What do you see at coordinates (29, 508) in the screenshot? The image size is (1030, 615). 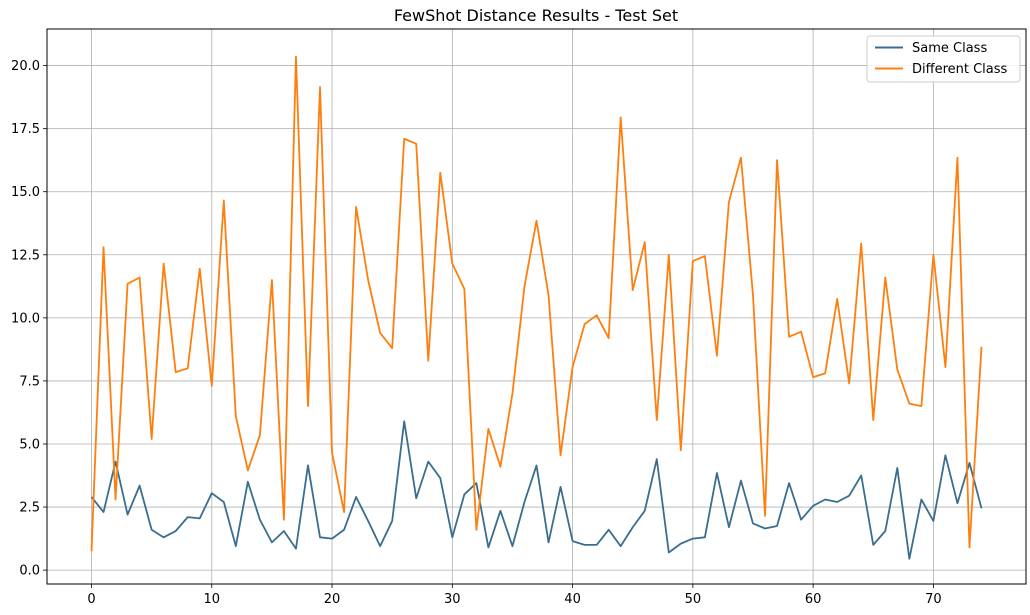 I see `y-tick-label: 2.5` at bounding box center [29, 508].